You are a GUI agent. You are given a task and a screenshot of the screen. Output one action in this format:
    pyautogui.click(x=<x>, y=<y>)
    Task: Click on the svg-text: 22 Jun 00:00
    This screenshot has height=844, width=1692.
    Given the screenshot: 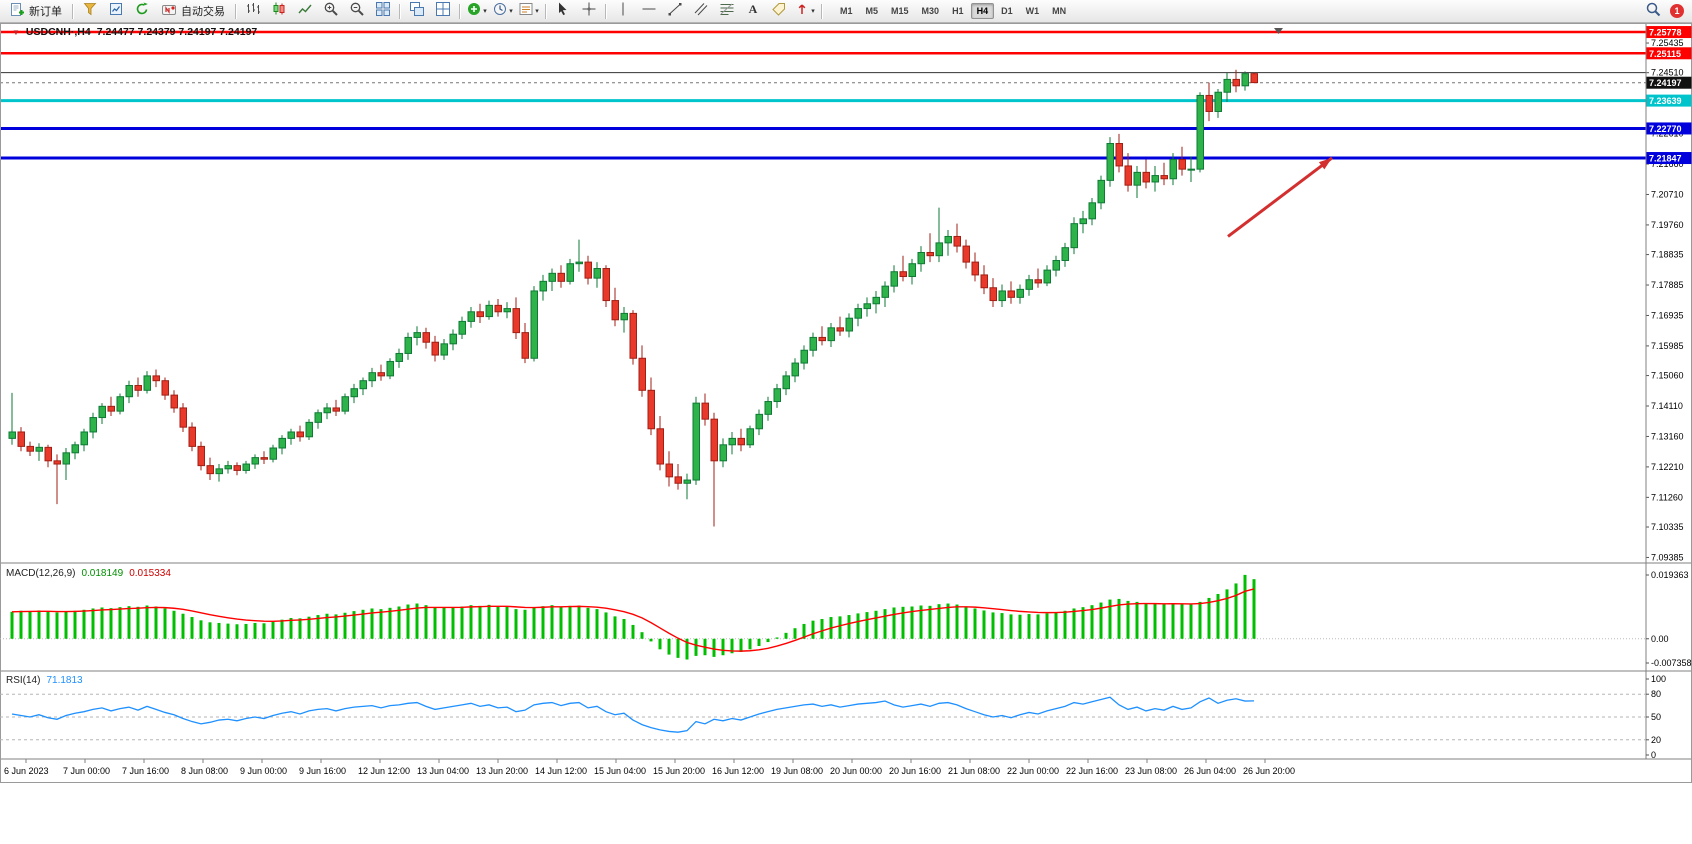 What is the action you would take?
    pyautogui.click(x=1033, y=771)
    